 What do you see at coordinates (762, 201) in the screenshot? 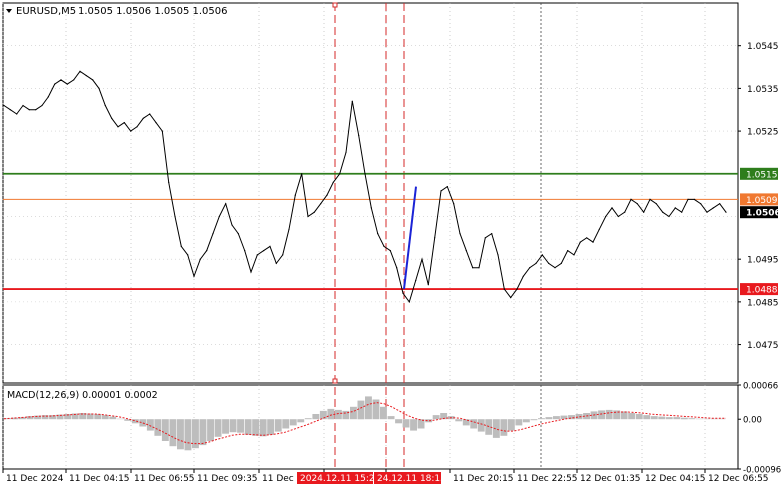
I see `level-price-tag-label: 1.0509` at bounding box center [762, 201].